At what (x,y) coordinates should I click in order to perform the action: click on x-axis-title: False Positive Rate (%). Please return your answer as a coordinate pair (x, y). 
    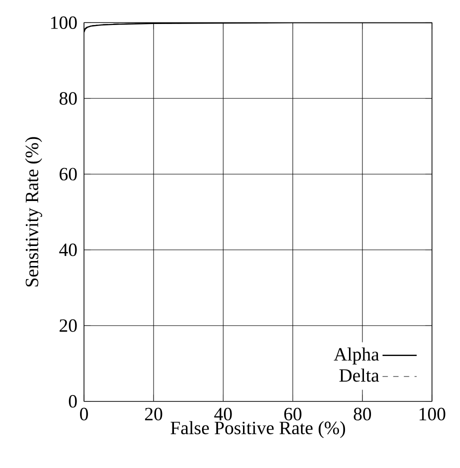
    Looking at the image, I should click on (258, 429).